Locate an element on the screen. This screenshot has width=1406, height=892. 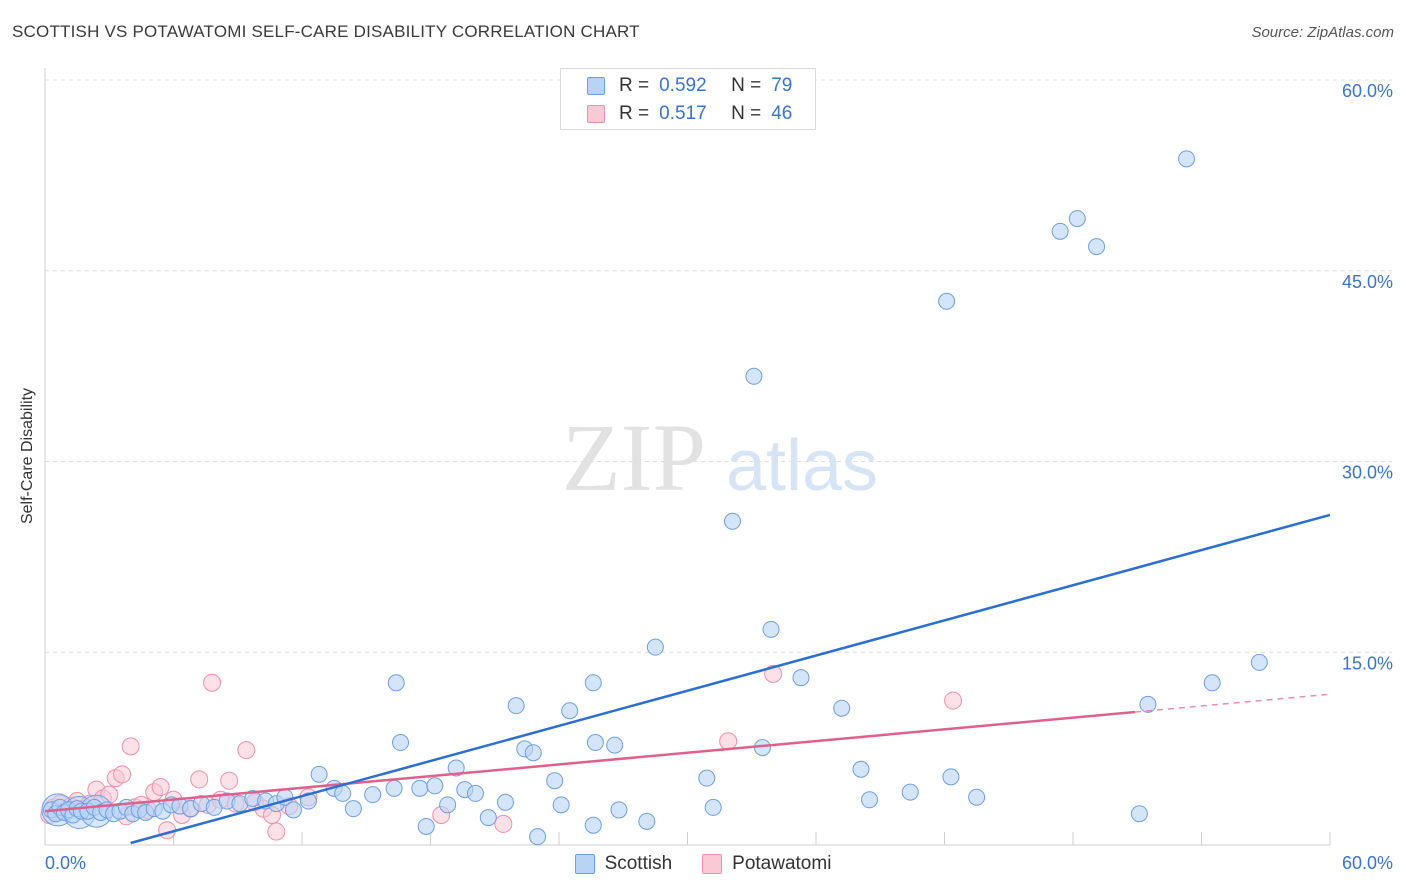
correlation-legend: R = 0.592 N = 79 R = 0.517 N = 46 is located at coordinates (688, 99).